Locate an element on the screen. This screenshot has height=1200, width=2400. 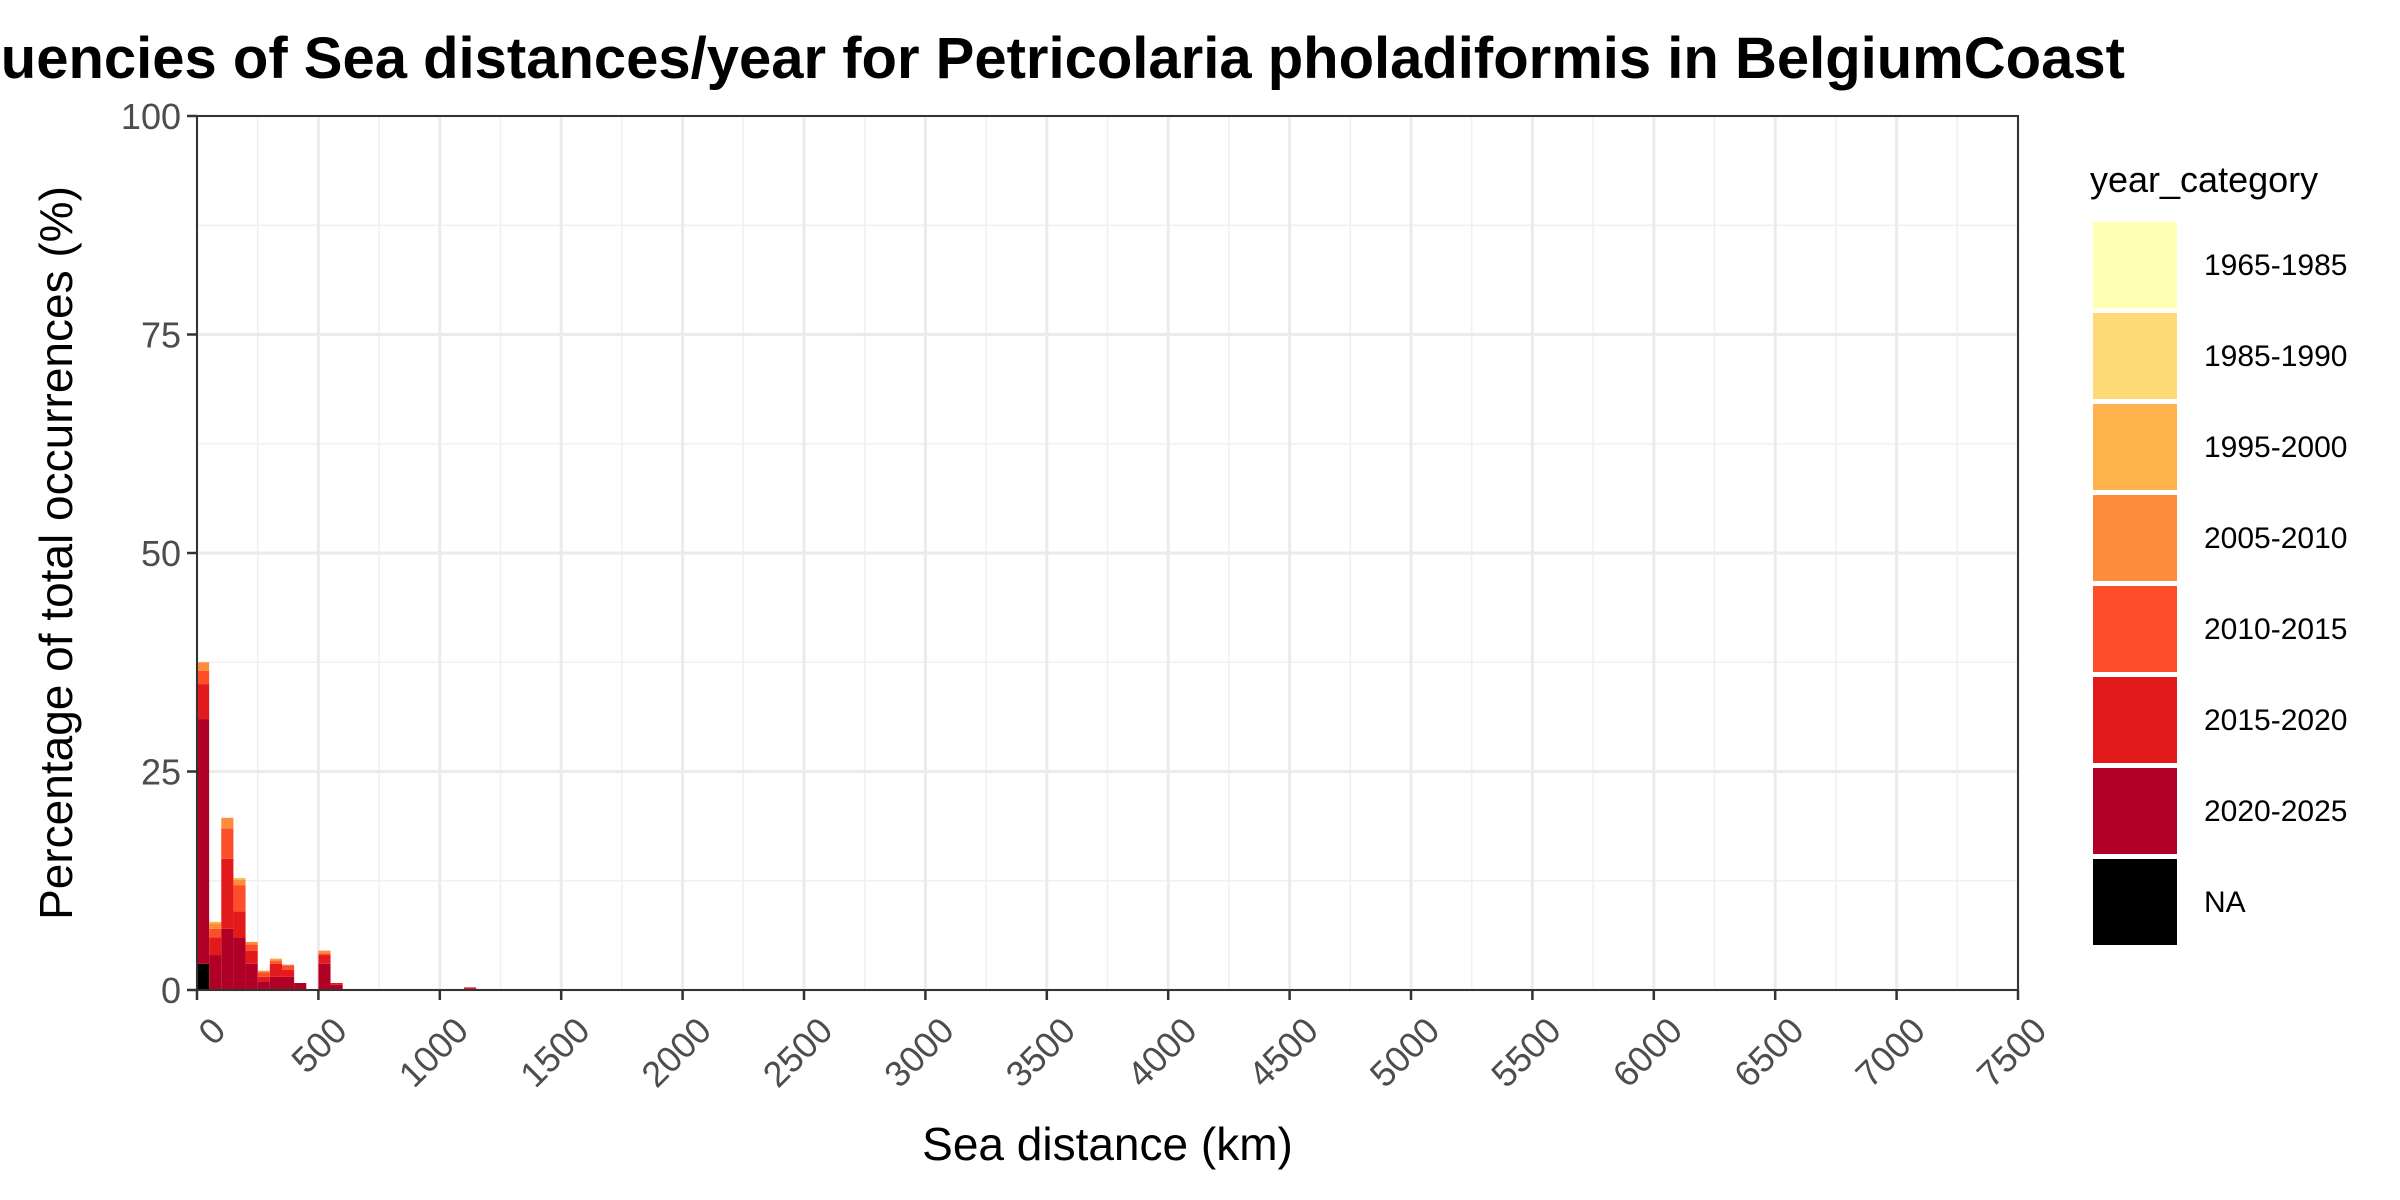
y-tick-label: 100 is located at coordinates (151, 116).